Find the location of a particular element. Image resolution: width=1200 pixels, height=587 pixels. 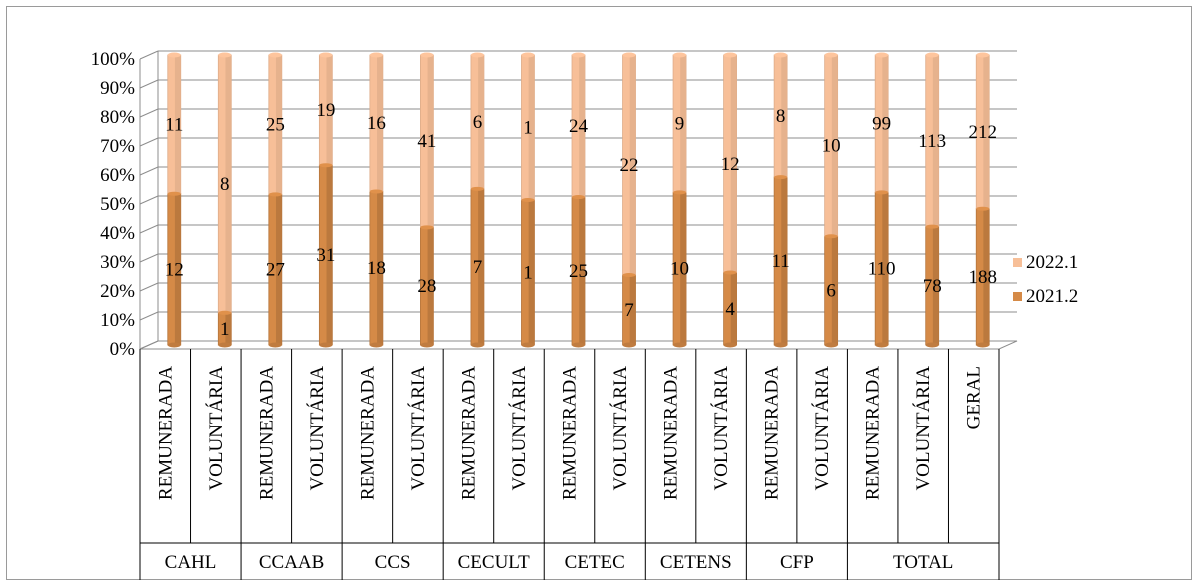

data-label-2022-1: 113 is located at coordinates (932, 141).